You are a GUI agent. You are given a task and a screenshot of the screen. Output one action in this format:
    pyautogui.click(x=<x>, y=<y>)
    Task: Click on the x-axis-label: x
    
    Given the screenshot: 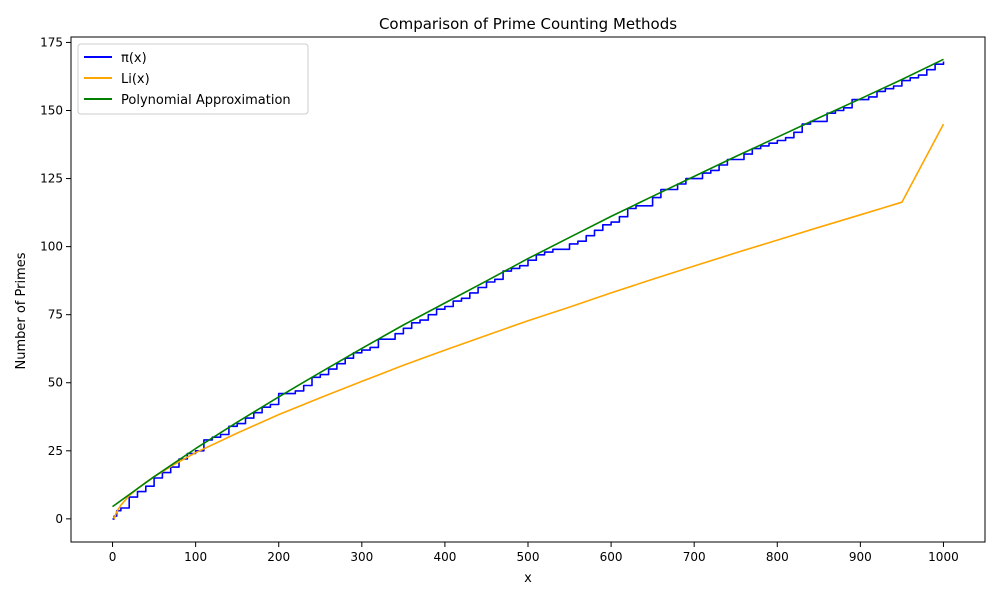 What is the action you would take?
    pyautogui.click(x=528, y=578)
    